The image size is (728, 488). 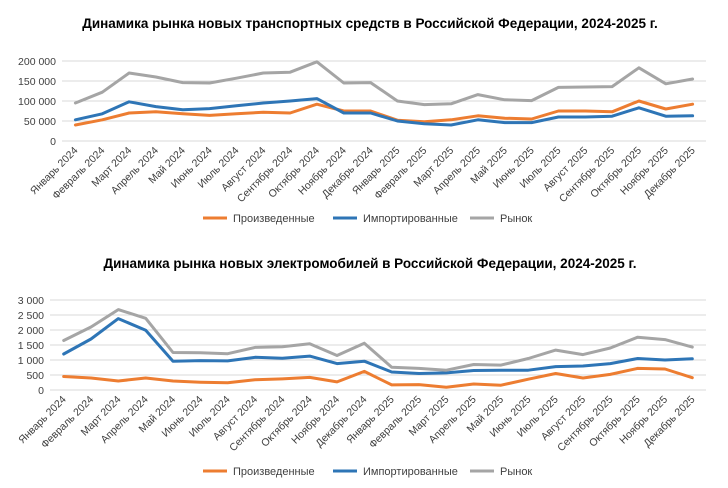 I want to click on y-tick-label: 2 000, so click(x=31, y=331).